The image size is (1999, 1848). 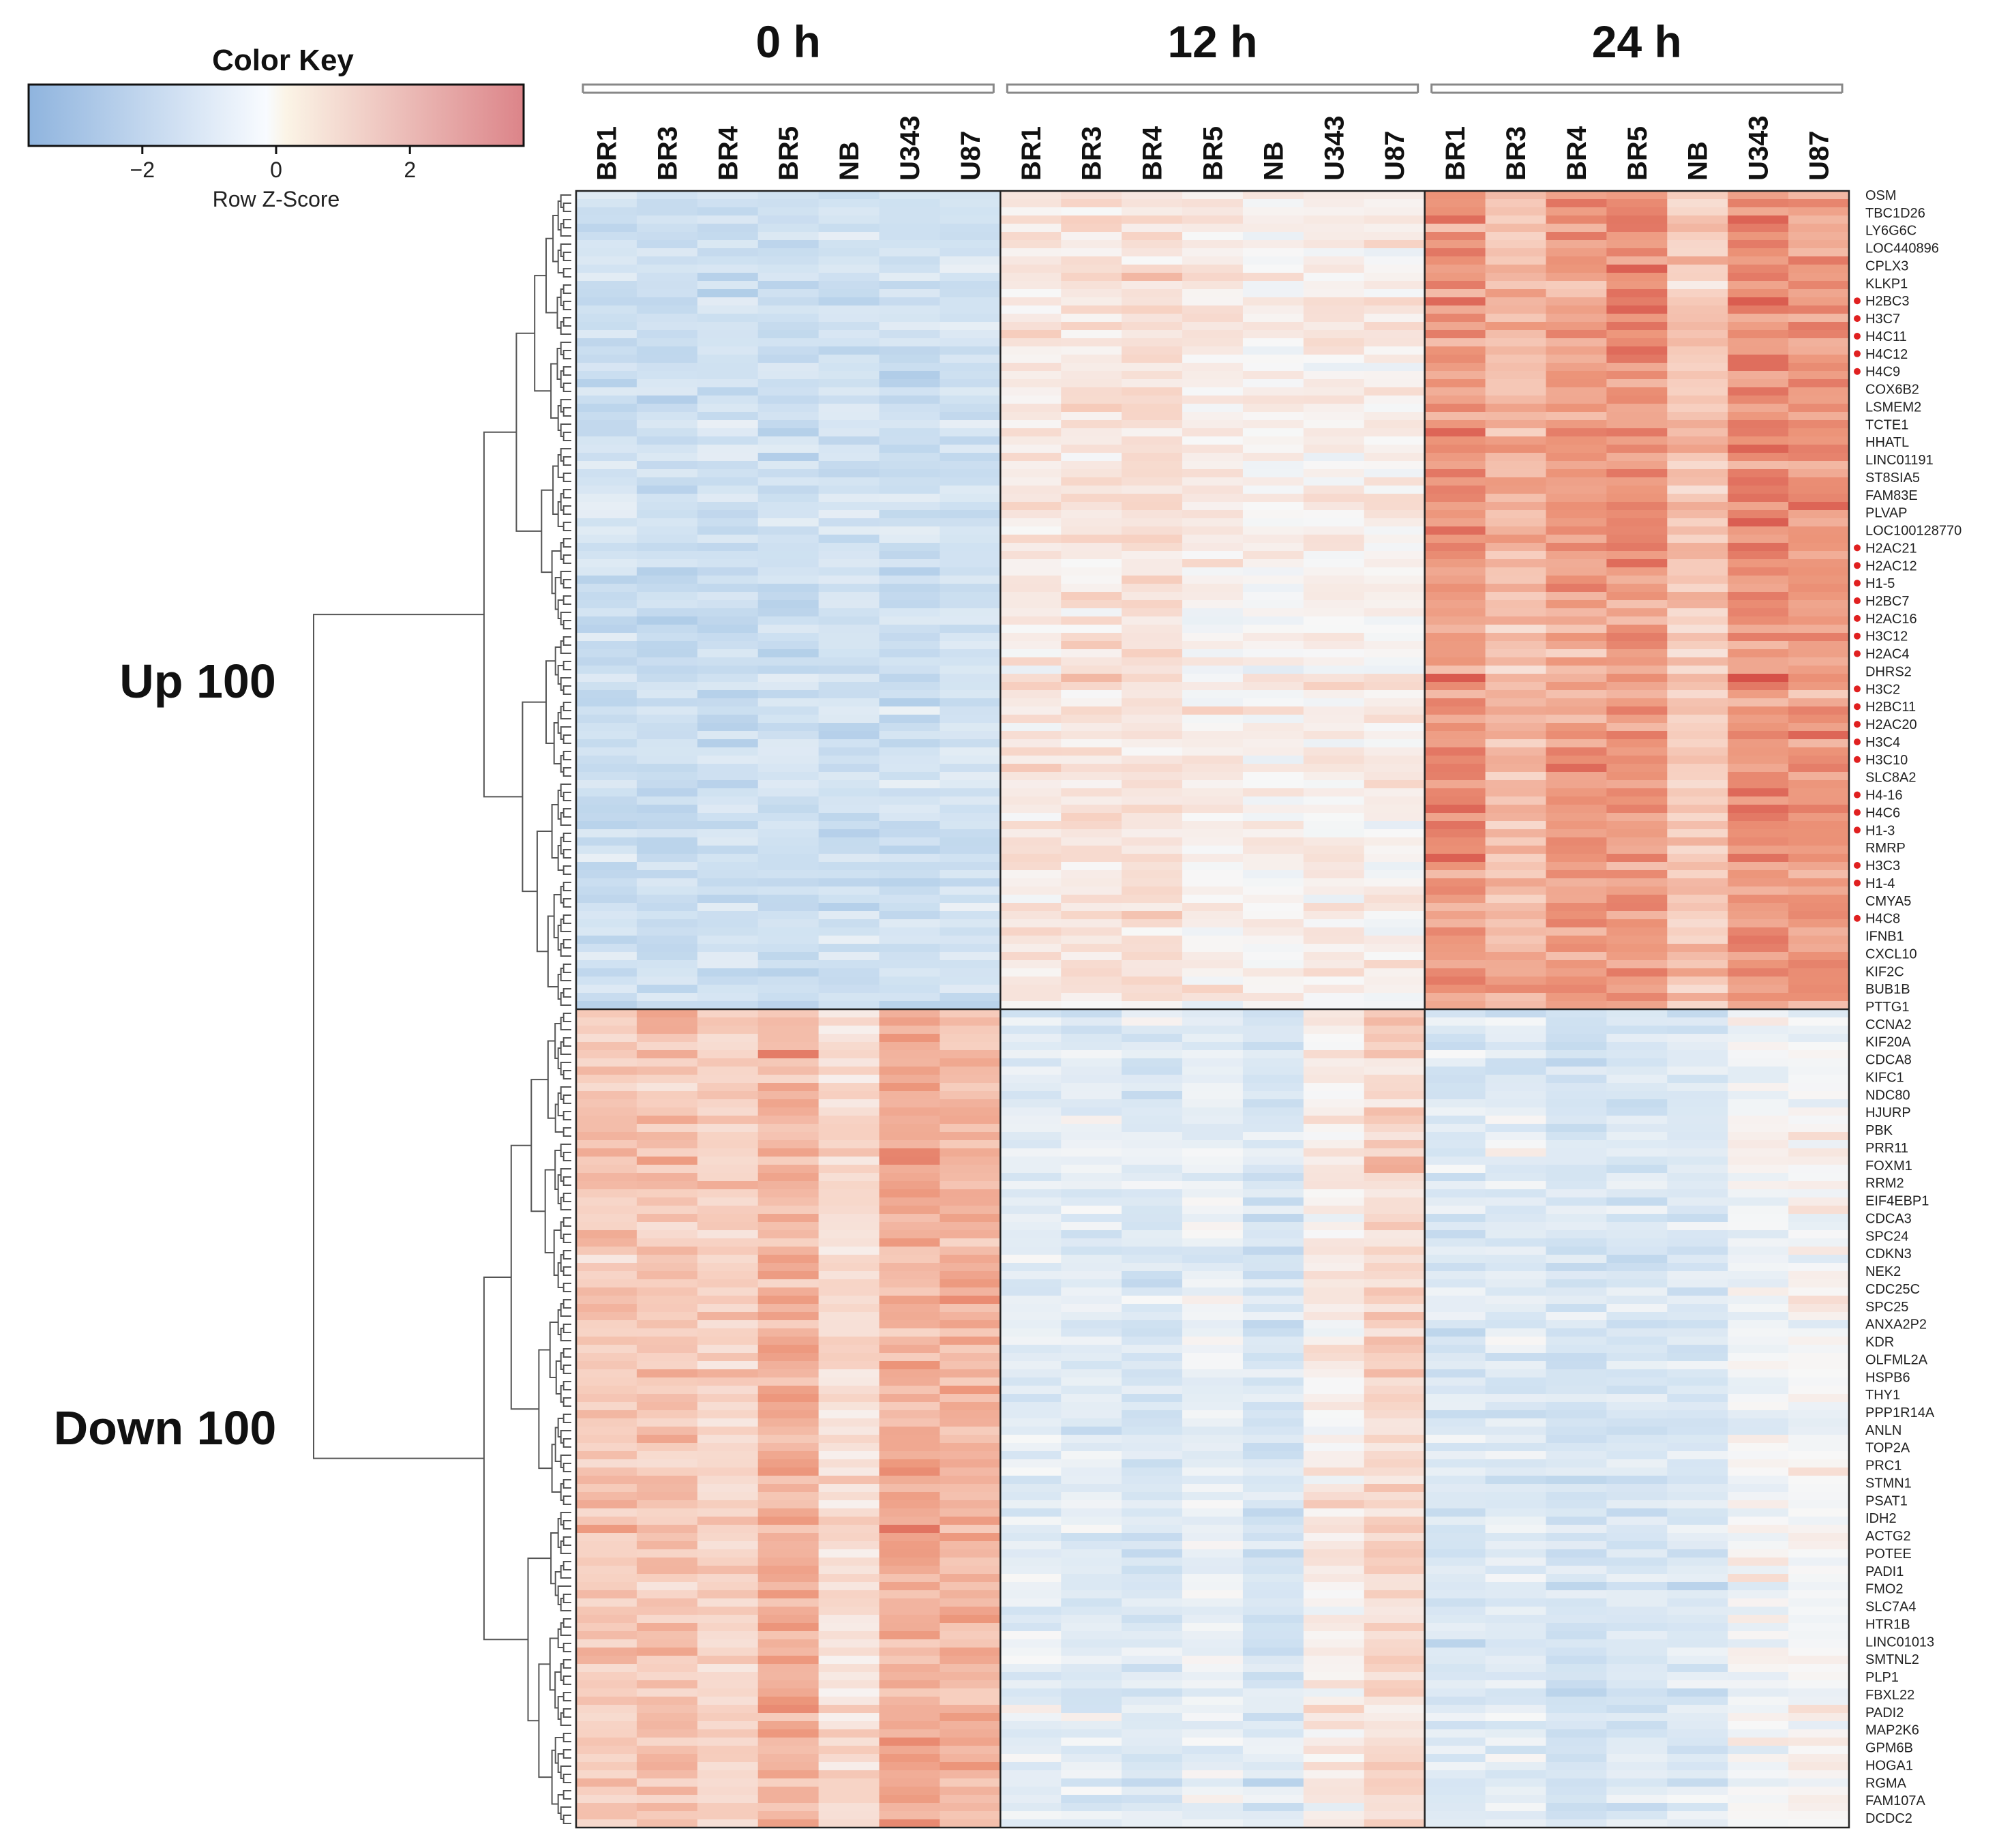 I want to click on gene-label: H1-4, so click(x=1880, y=883).